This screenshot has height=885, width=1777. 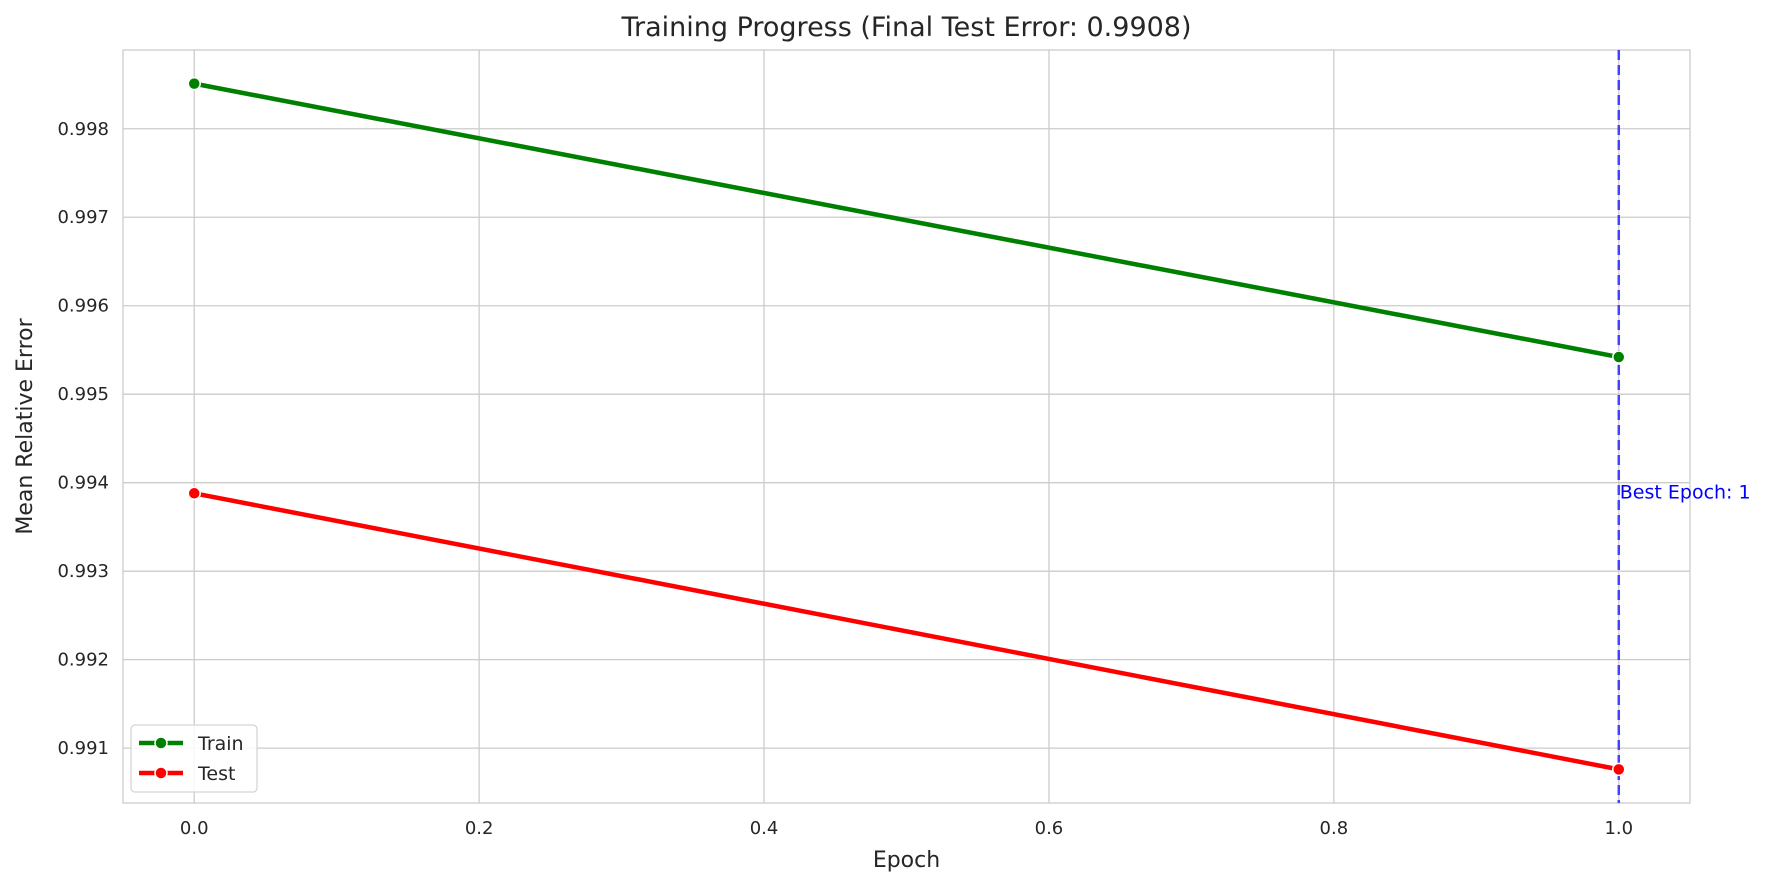 What do you see at coordinates (194, 828) in the screenshot?
I see `x-tick-label: 0.0` at bounding box center [194, 828].